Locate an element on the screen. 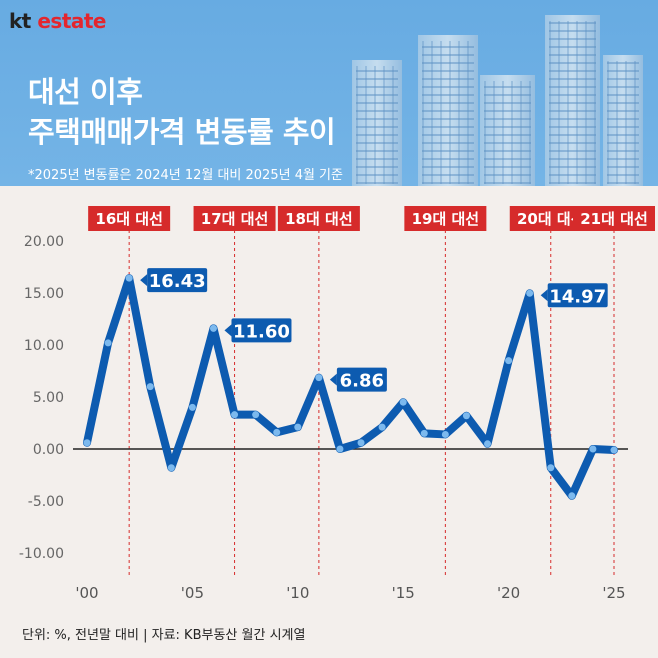 Image resolution: width=658 pixels, height=658 pixels. data-label: 11.60 is located at coordinates (261, 331).